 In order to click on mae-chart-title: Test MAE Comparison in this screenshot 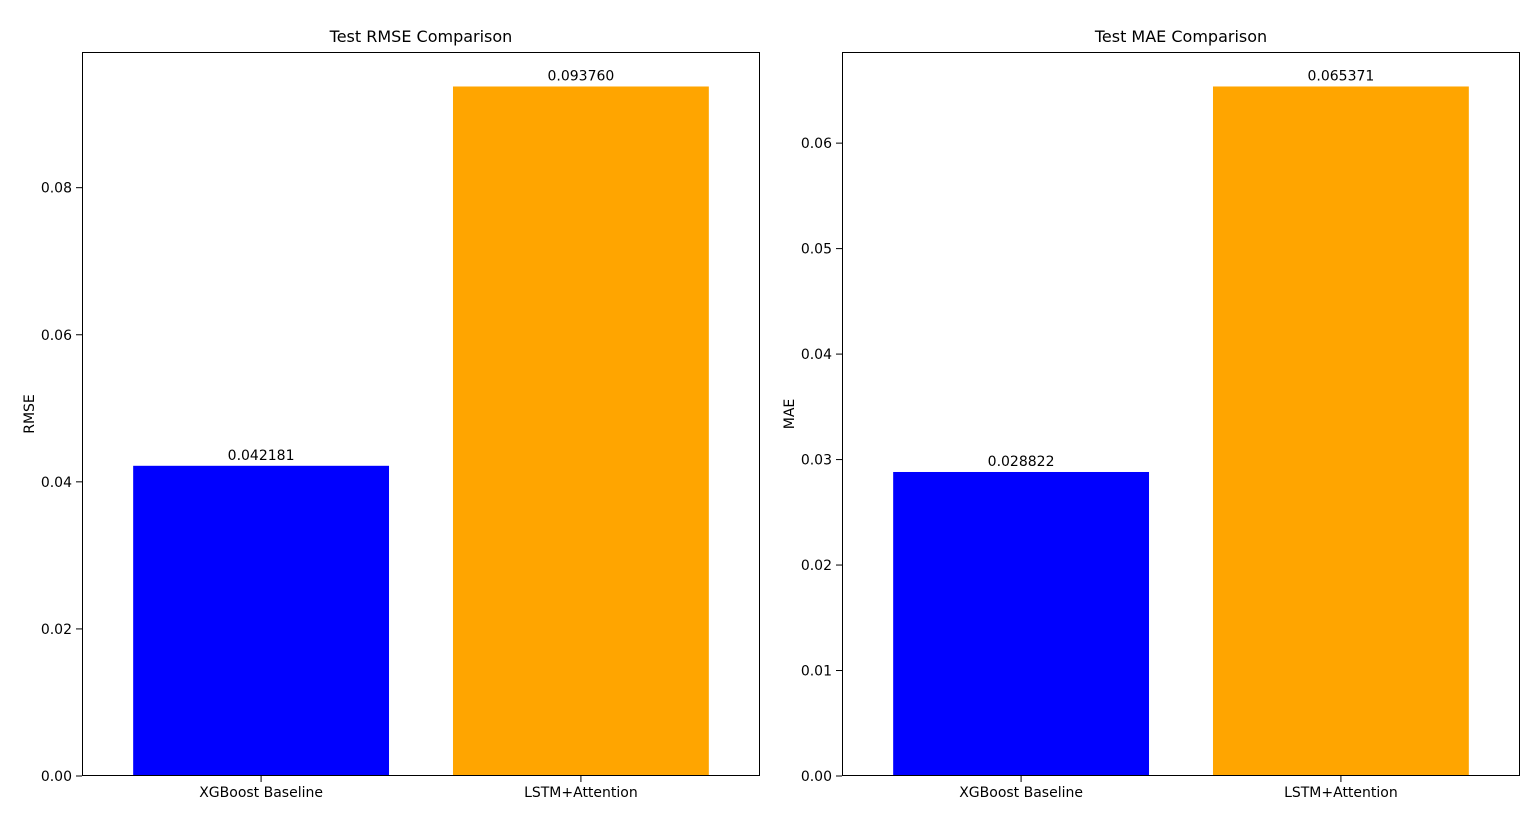, I will do `click(1180, 36)`.